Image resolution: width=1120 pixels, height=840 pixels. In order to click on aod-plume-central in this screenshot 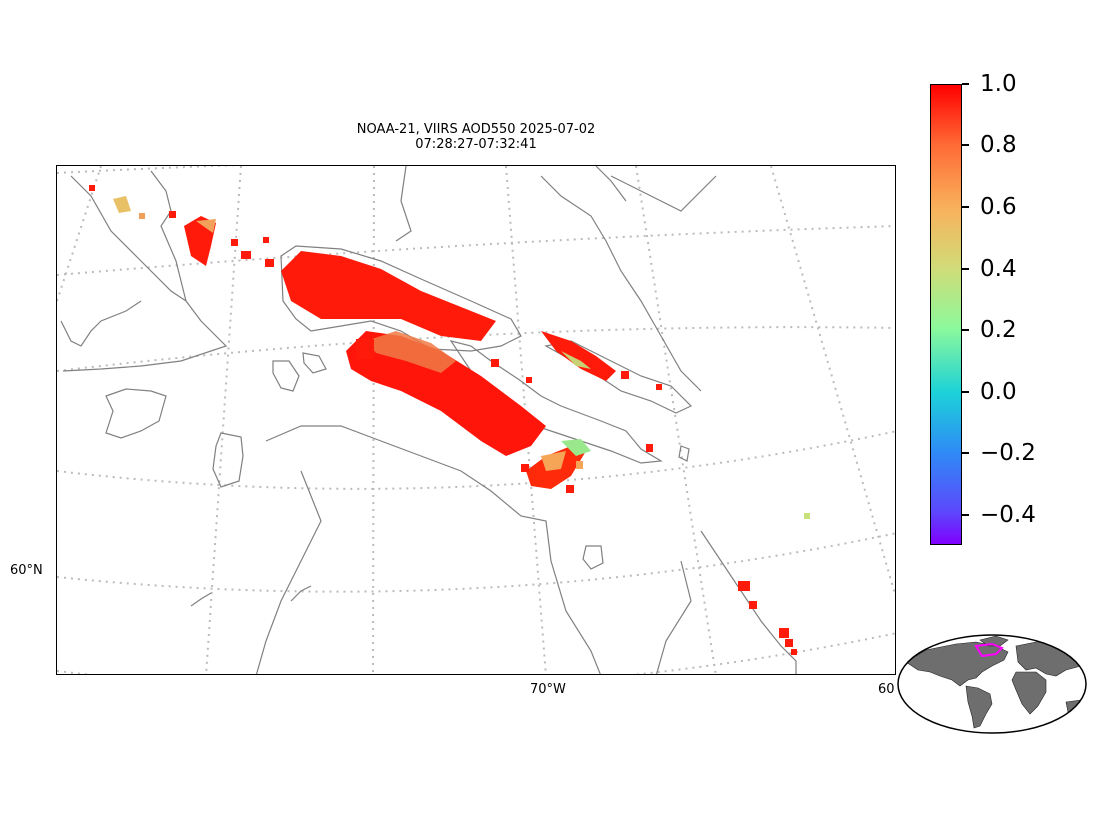, I will do `click(446, 393)`.